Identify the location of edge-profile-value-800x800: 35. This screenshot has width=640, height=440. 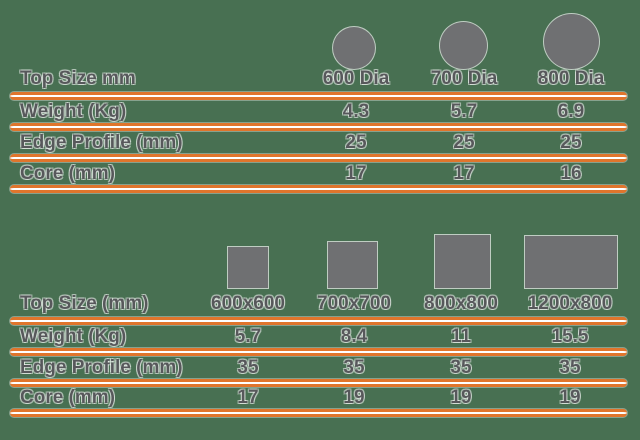
(461, 367).